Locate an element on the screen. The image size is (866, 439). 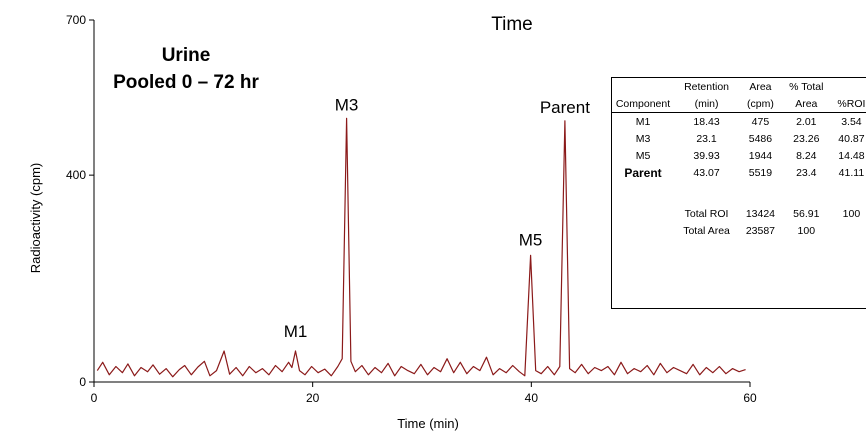
x-axis-label: Time (min) is located at coordinates (428, 423).